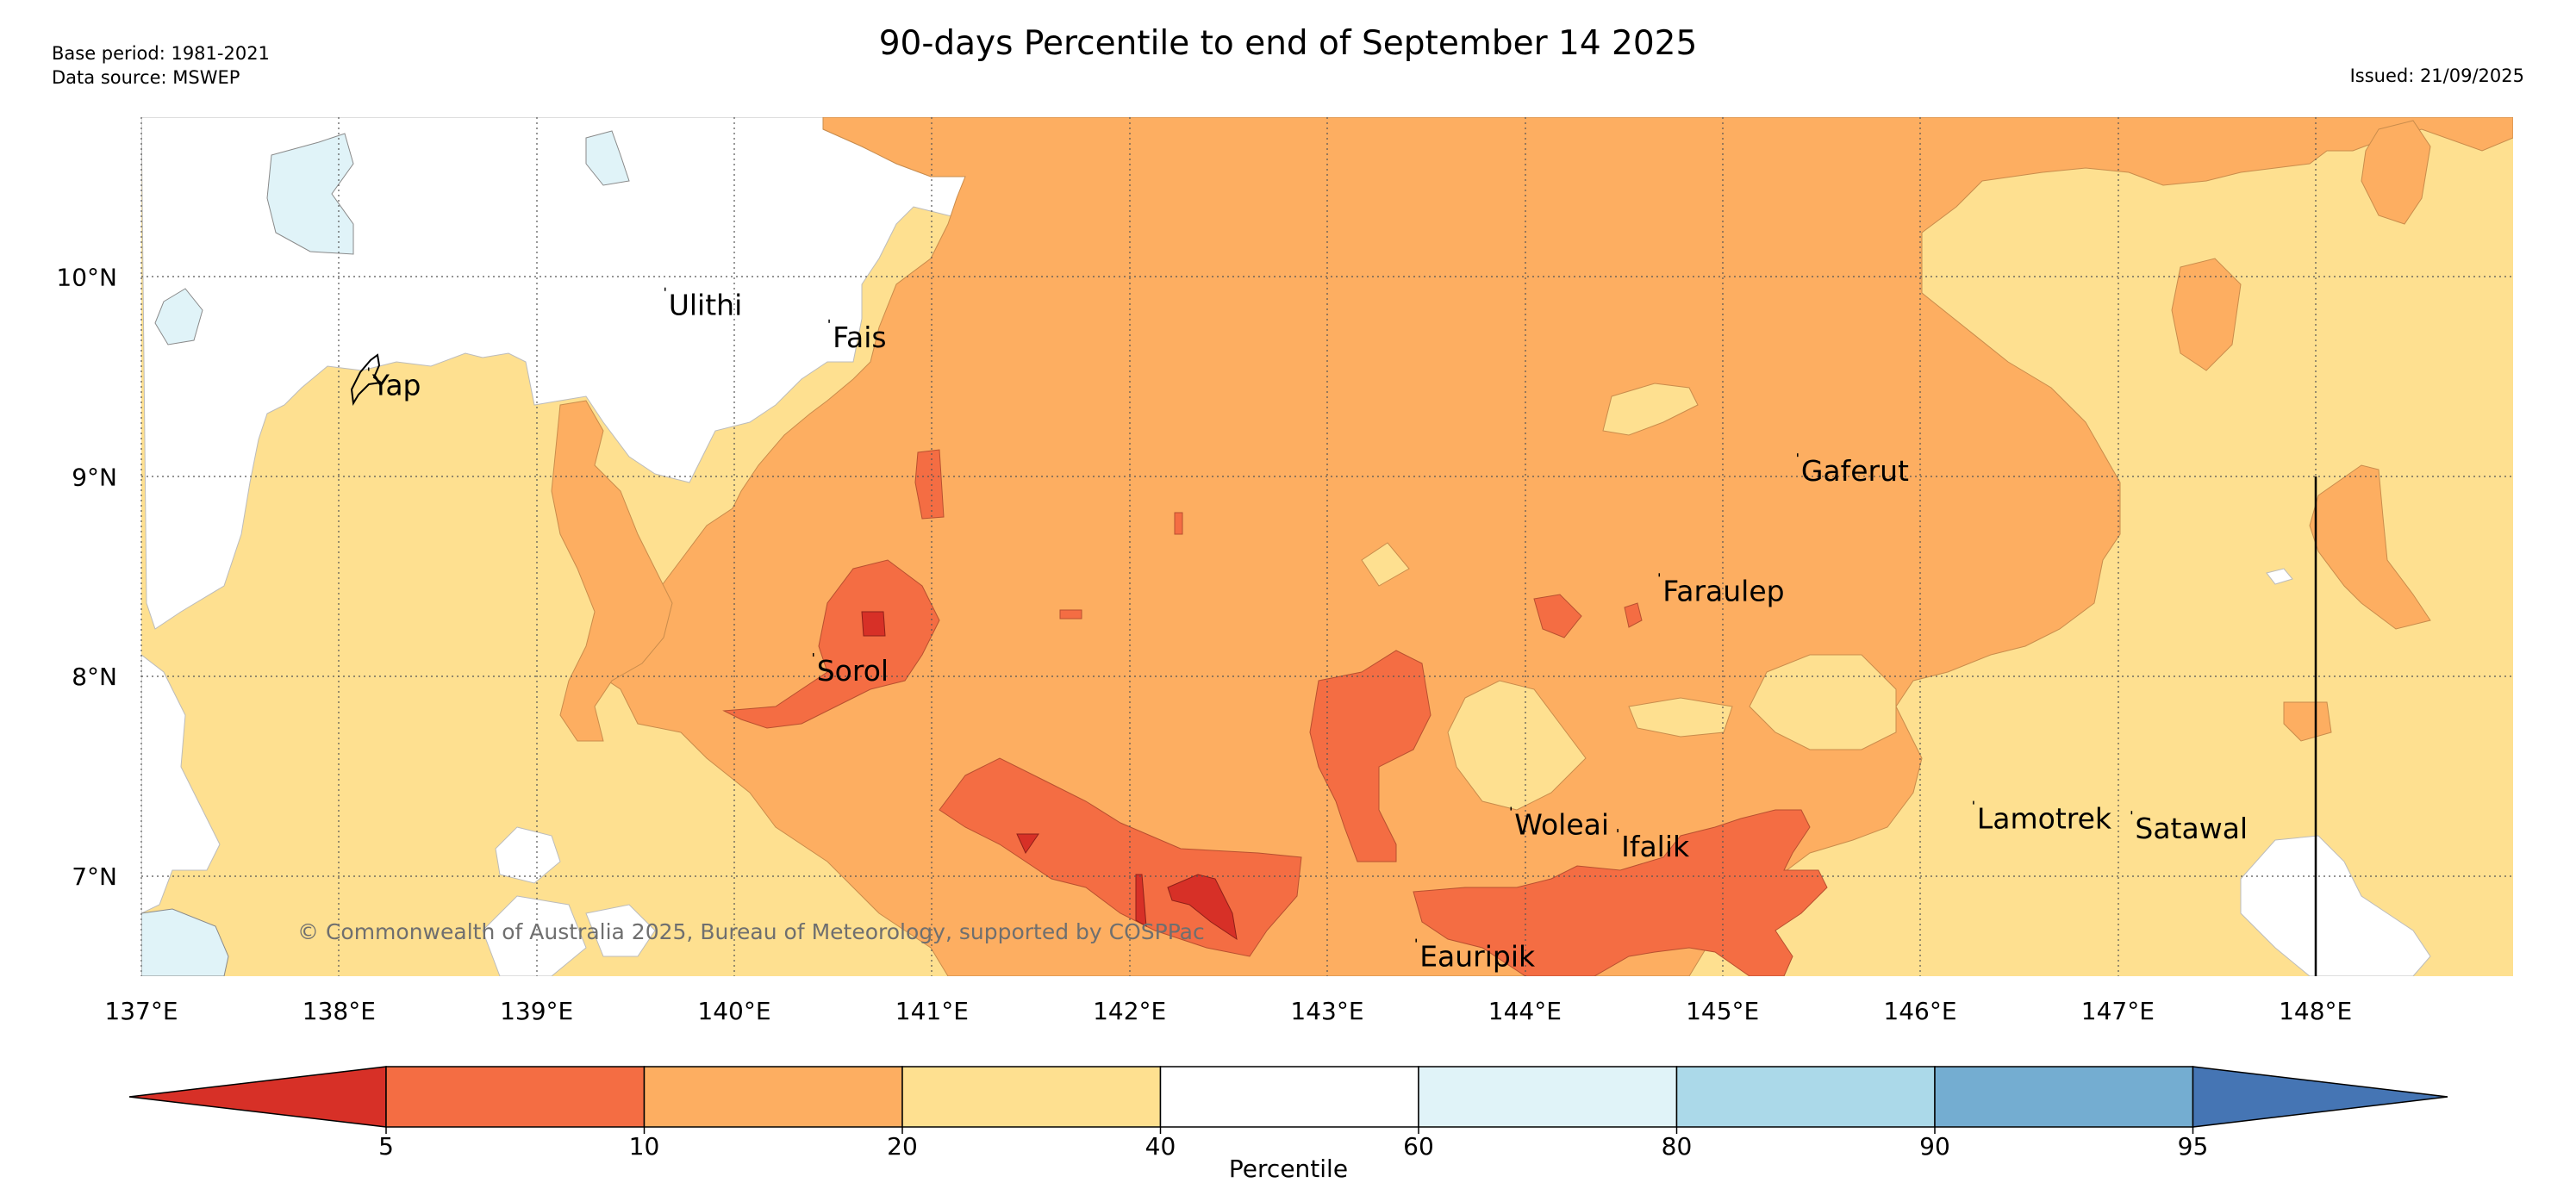 The width and height of the screenshot is (2576, 1189). What do you see at coordinates (2370, 547) in the screenshot?
I see `region-10-20-east` at bounding box center [2370, 547].